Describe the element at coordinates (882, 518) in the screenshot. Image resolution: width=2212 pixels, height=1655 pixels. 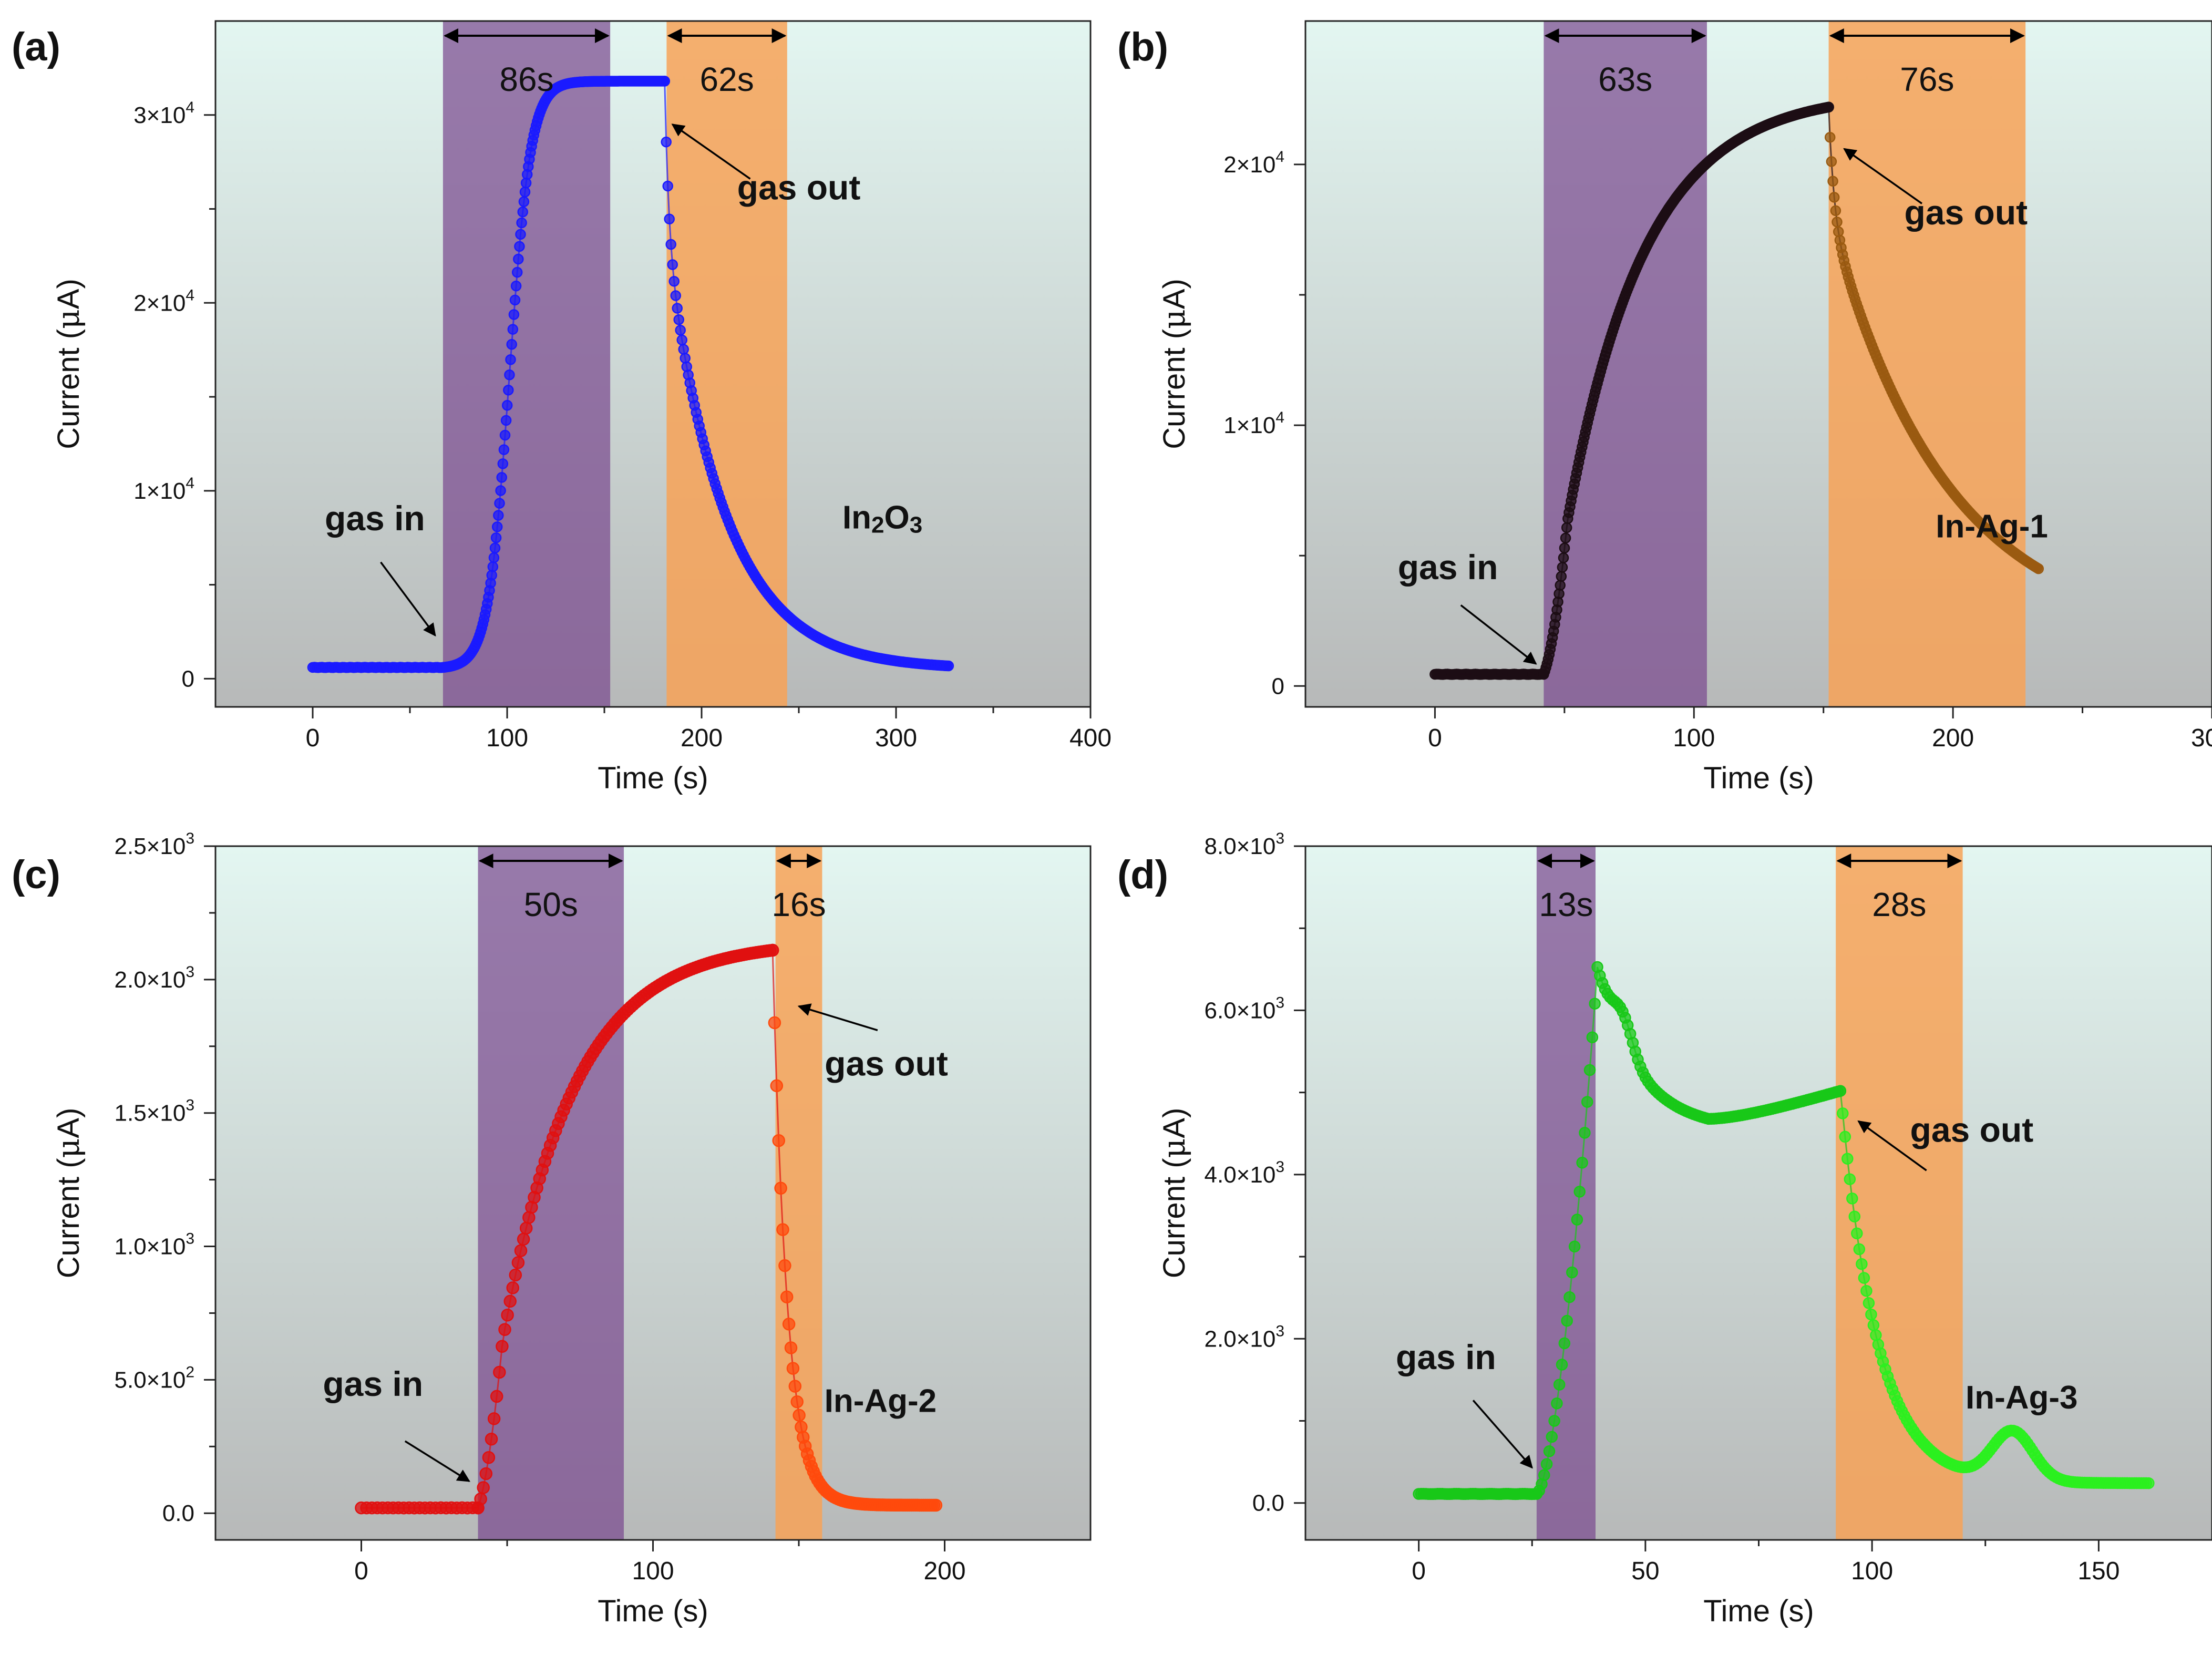
I see `material-label: In2O3` at that location.